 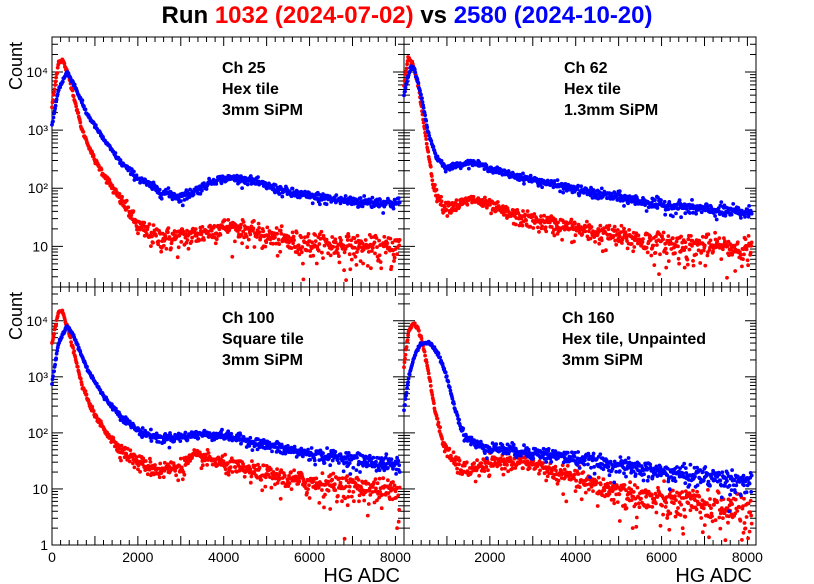 What do you see at coordinates (592, 89) in the screenshot?
I see `annotation-line: Hex tile` at bounding box center [592, 89].